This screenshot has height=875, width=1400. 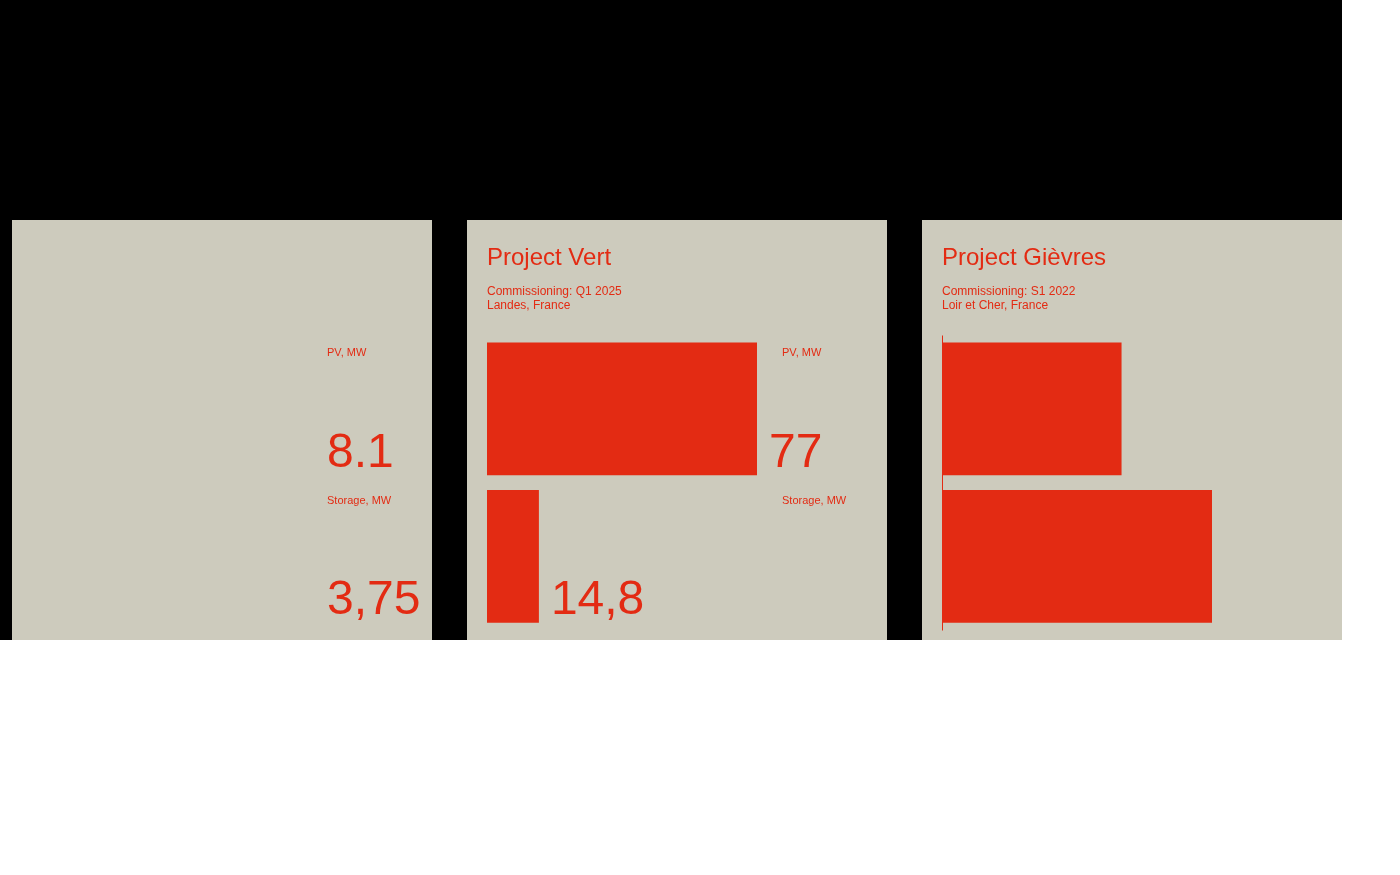 I want to click on chart-title: Project Vert, so click(x=549, y=256).